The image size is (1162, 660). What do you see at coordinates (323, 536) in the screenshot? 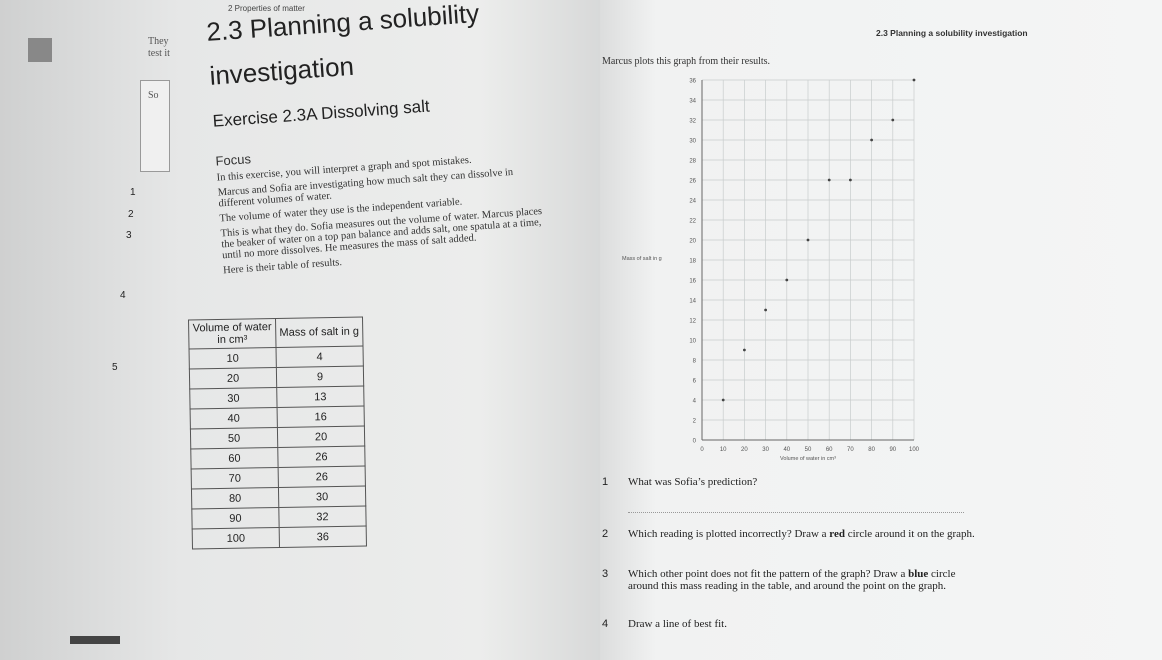
I see `table-cell: 36` at bounding box center [323, 536].